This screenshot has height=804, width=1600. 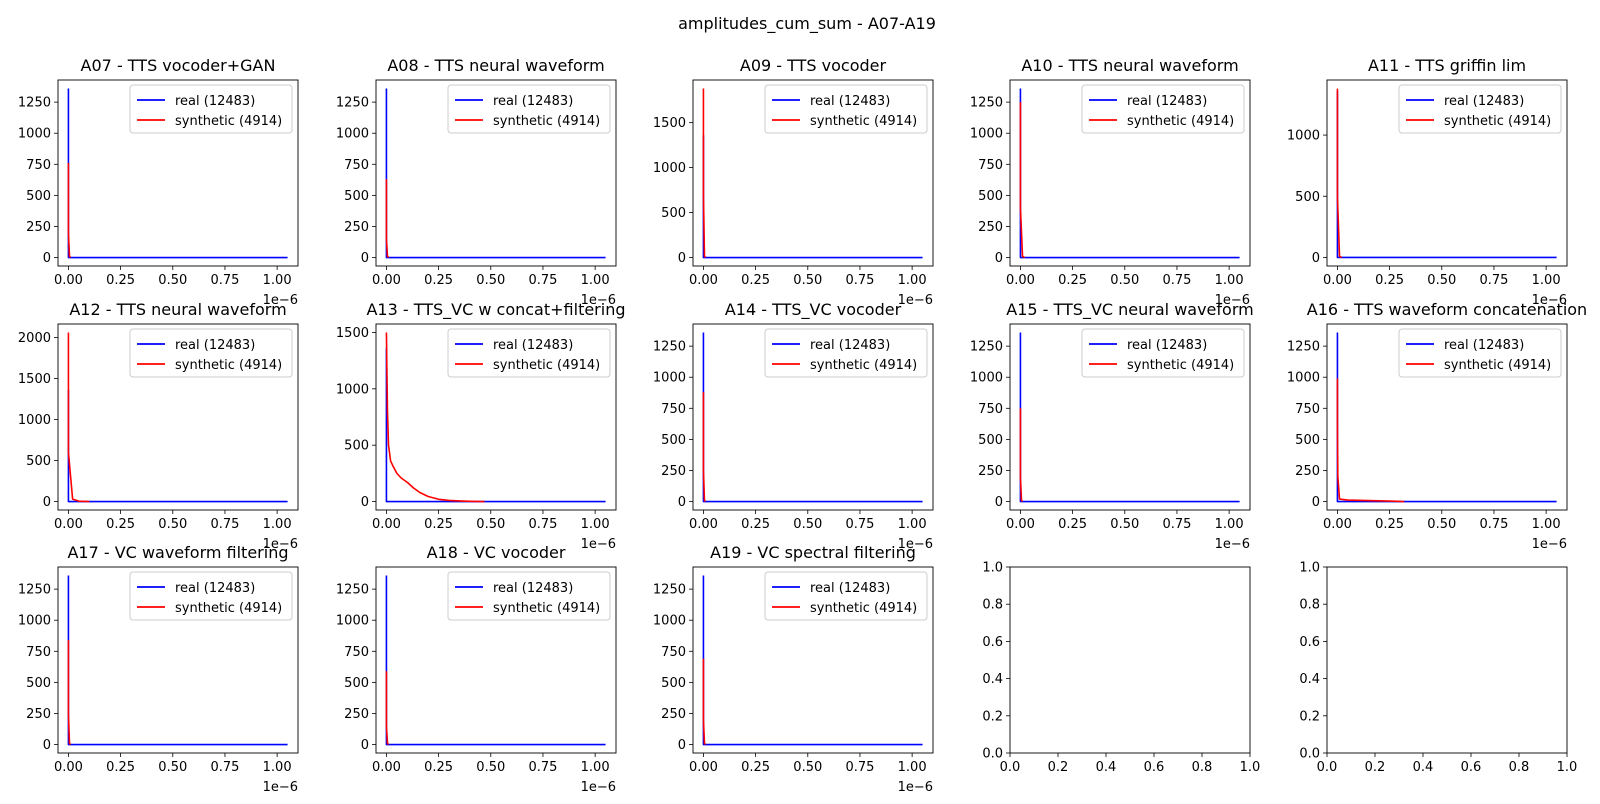 What do you see at coordinates (1202, 767) in the screenshot?
I see `x-tick-label: 0.8` at bounding box center [1202, 767].